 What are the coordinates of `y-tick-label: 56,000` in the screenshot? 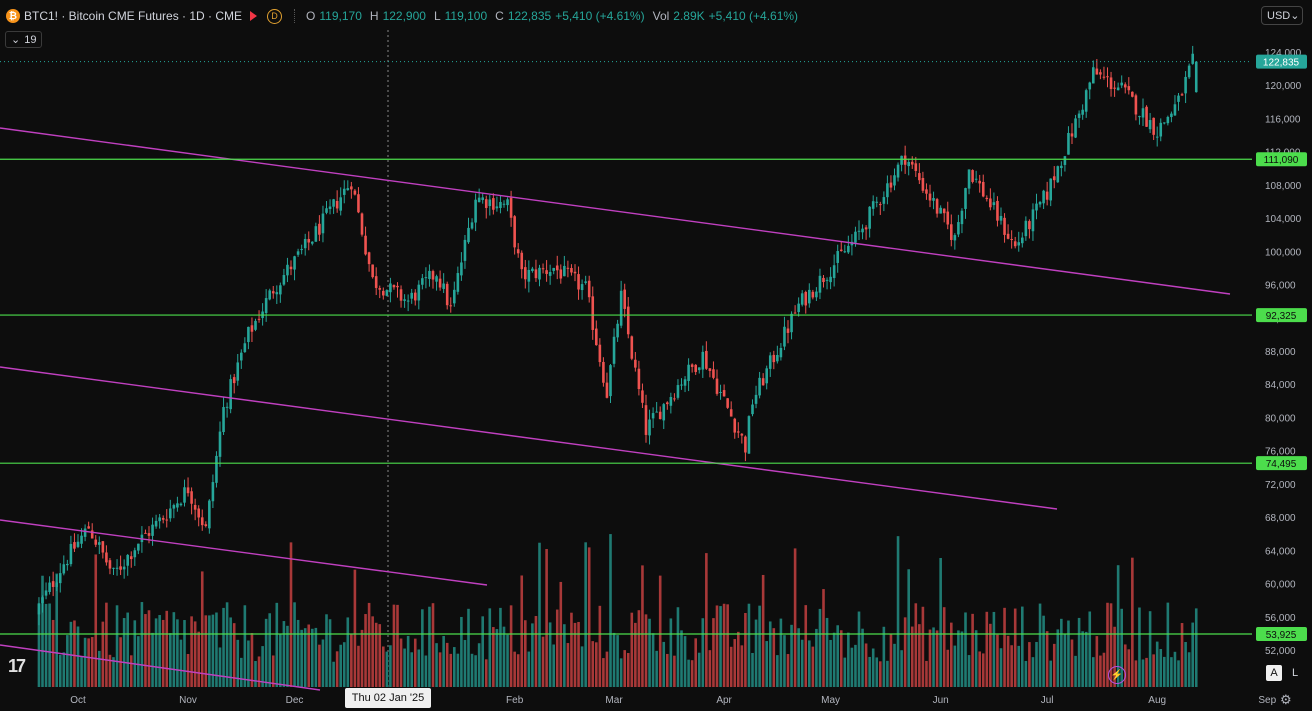 It's located at (1280, 618).